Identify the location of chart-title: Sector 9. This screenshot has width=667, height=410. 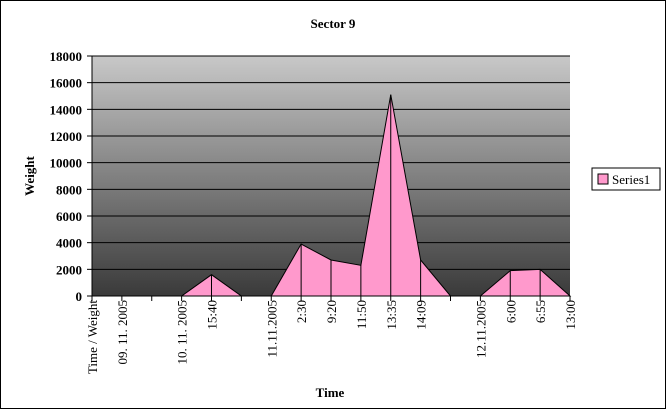
(333, 23).